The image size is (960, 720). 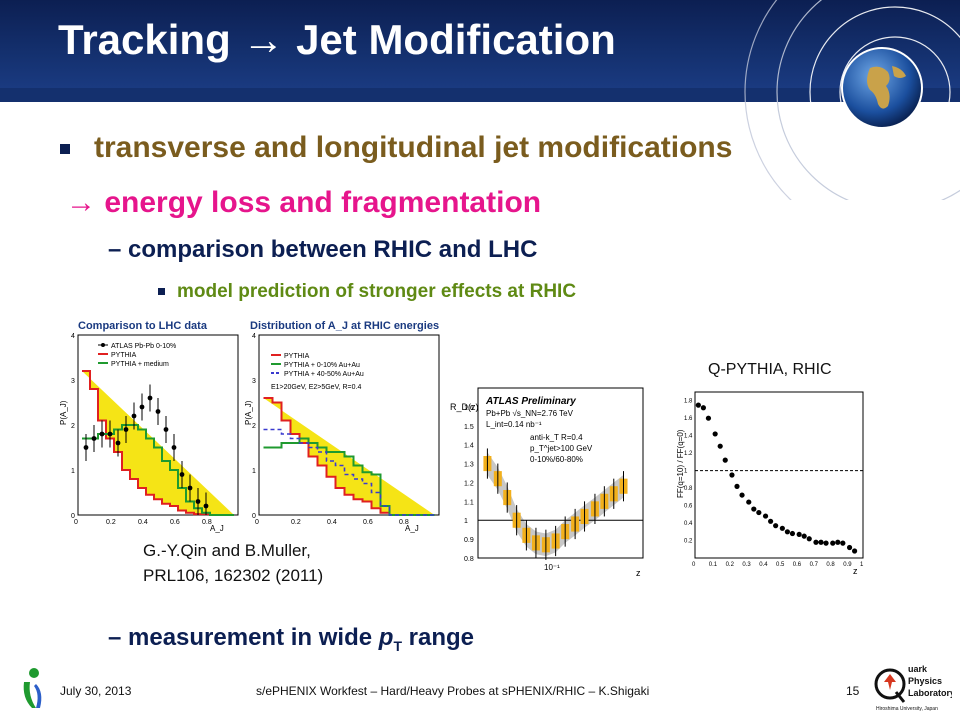 I want to click on pythia-medium-line, so click(x=158, y=470).